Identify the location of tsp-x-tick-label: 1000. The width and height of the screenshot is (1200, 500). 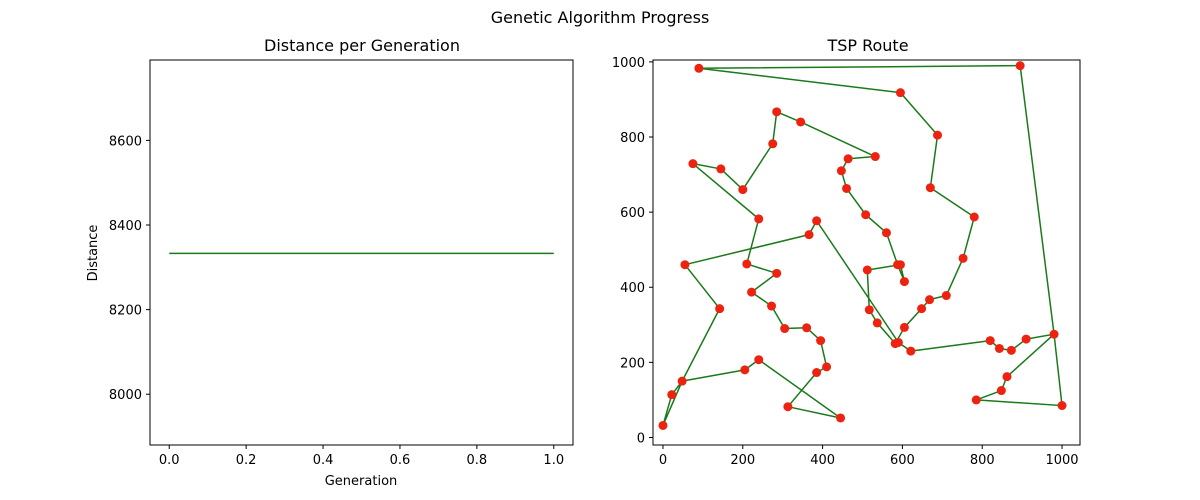
(1061, 460).